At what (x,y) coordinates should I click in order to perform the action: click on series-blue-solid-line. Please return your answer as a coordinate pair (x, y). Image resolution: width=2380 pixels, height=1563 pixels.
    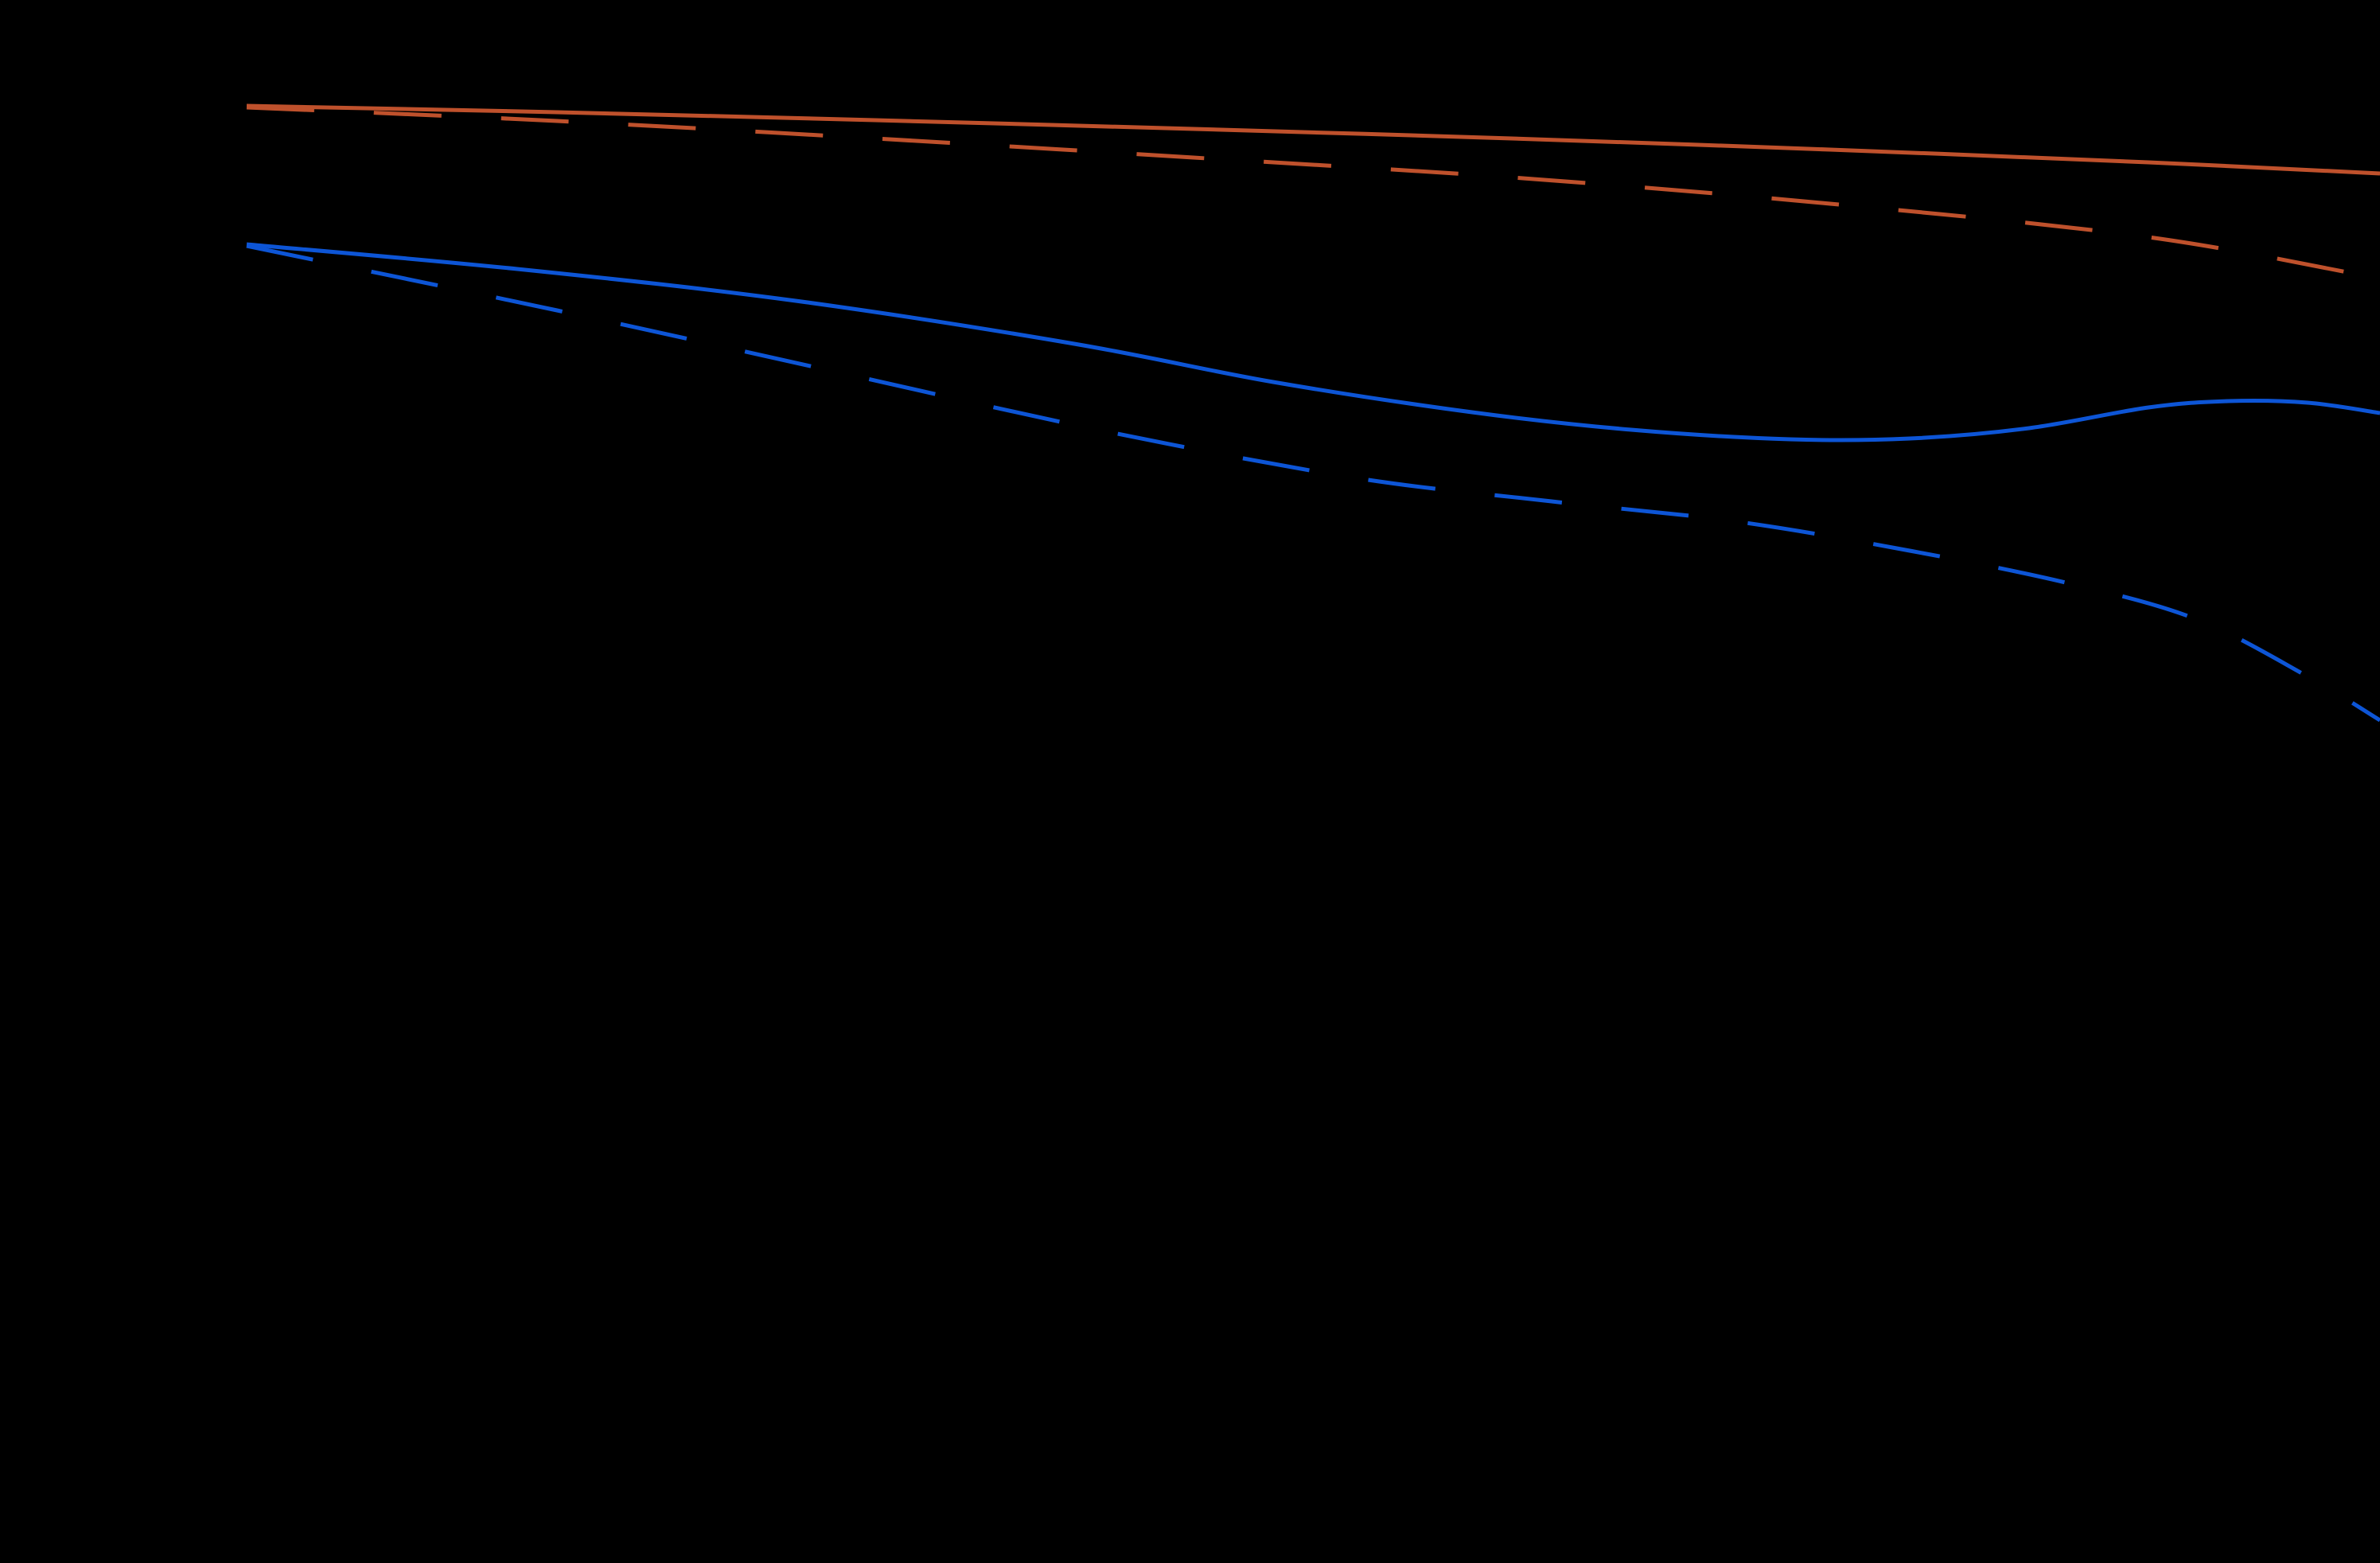
    Looking at the image, I should click on (1313, 342).